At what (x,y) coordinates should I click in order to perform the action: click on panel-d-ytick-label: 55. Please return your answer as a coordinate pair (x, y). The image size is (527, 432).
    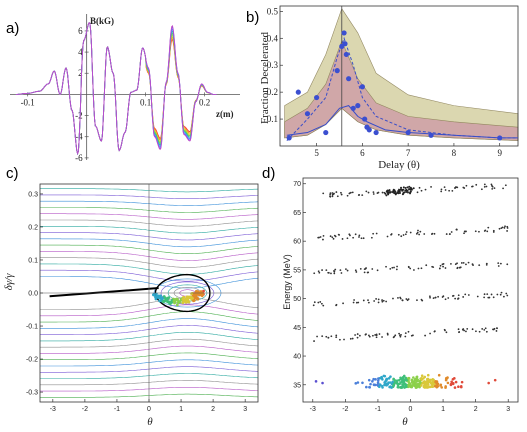
    Looking at the image, I should click on (297, 270).